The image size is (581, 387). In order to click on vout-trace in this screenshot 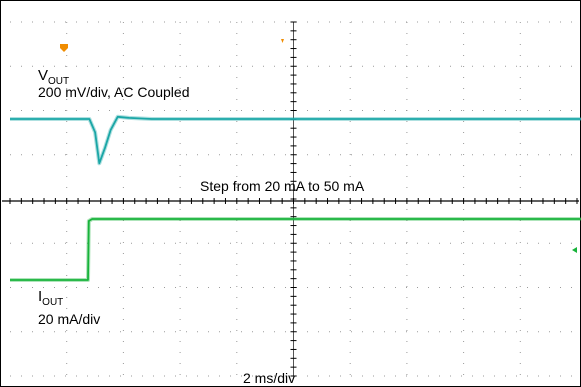, I will do `click(295, 140)`.